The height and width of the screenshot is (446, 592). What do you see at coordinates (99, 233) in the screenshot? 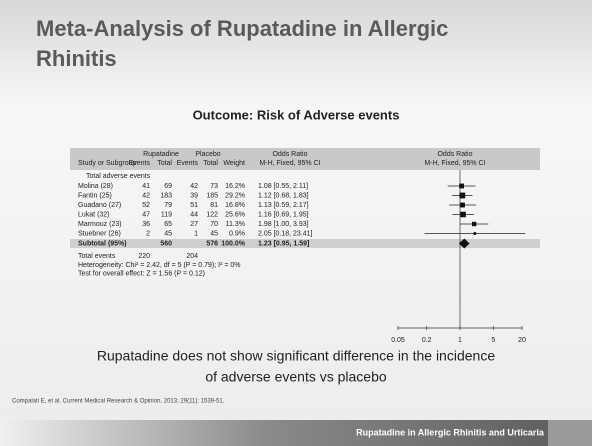
I see `table-cell: Stuebner (26)` at bounding box center [99, 233].